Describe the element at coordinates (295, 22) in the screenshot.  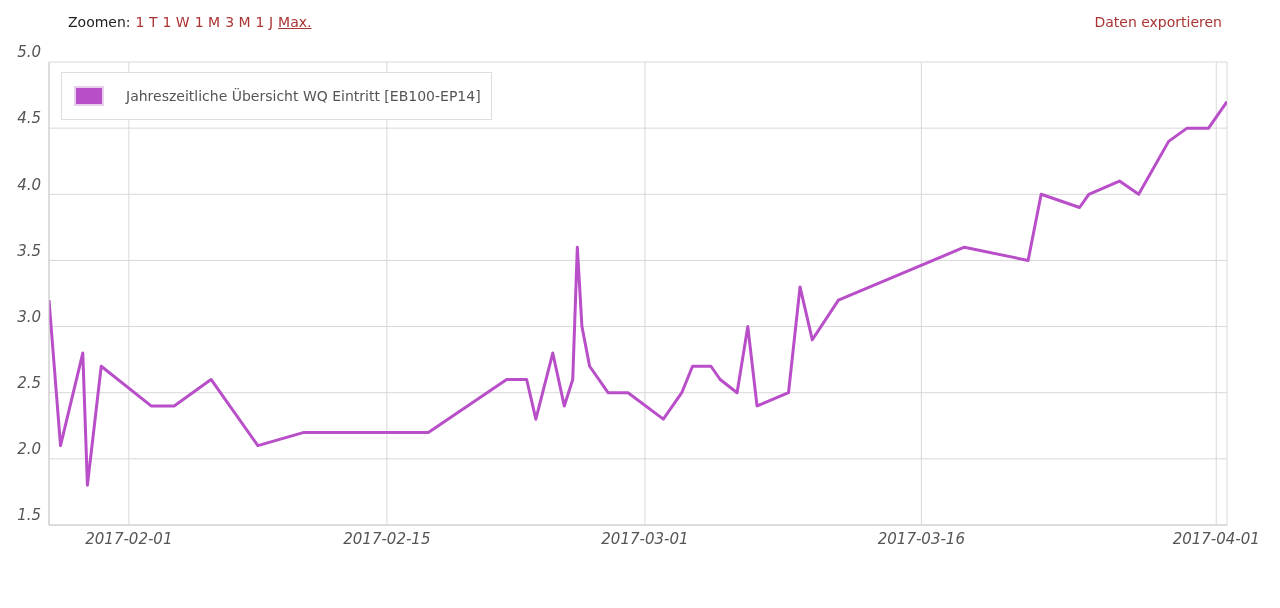
I see `text: Max.` at that location.